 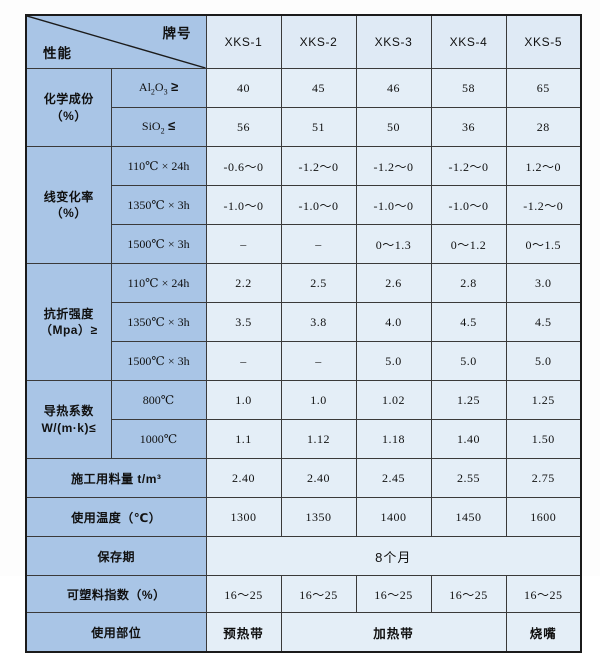 What do you see at coordinates (116, 594) in the screenshot?
I see `row-label-plasticity-index: 可塑料指数（%）` at bounding box center [116, 594].